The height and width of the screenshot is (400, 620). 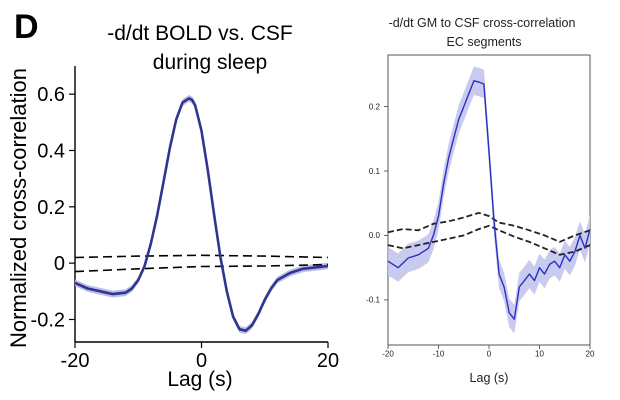 I want to click on left-null-upper-line, so click(x=201, y=256).